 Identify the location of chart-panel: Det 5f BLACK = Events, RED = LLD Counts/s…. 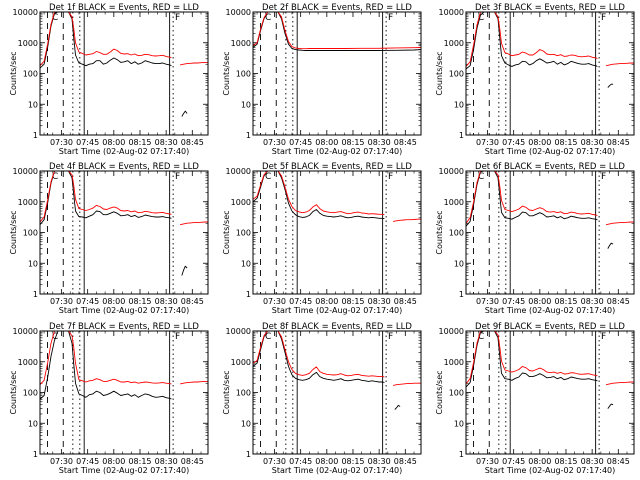
(322, 238).